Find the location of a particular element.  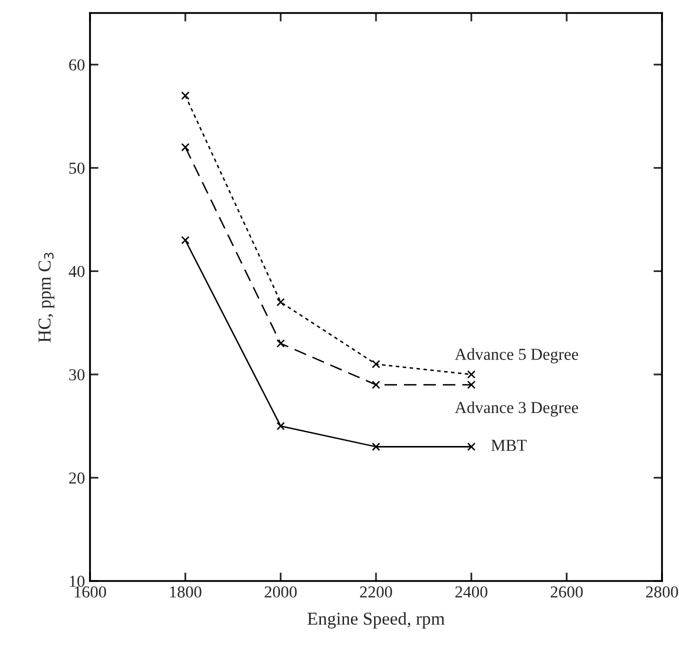

y-tick-label: 20 is located at coordinates (77, 478).